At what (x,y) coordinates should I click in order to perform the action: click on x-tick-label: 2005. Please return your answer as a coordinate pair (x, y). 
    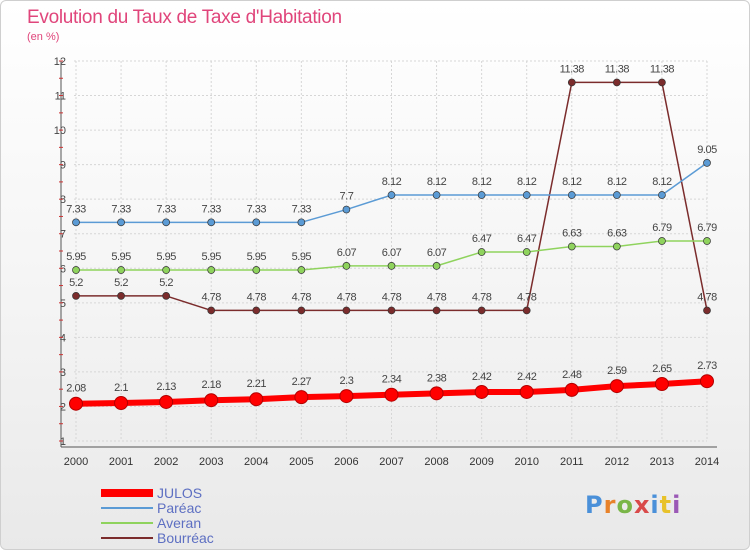
    Looking at the image, I should click on (301, 462).